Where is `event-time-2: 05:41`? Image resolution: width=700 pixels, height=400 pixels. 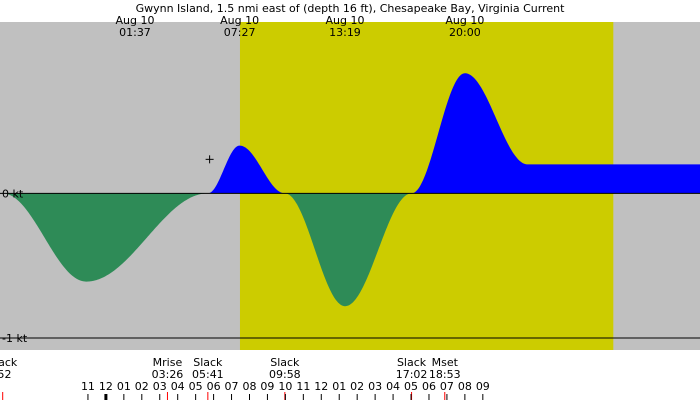
event-time-2: 05:41 is located at coordinates (208, 374).